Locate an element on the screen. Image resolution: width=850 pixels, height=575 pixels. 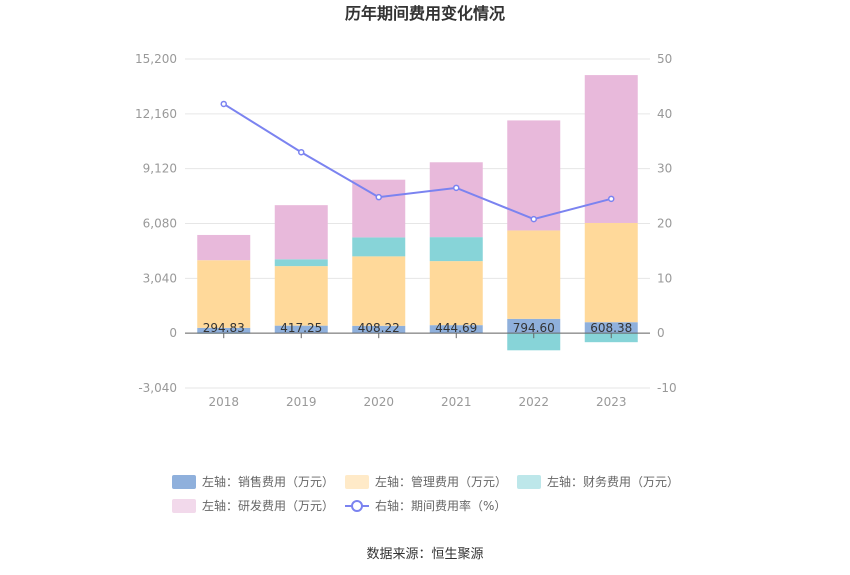
legend-label: 右轴：期间费用率（%） is located at coordinates (440, 505).